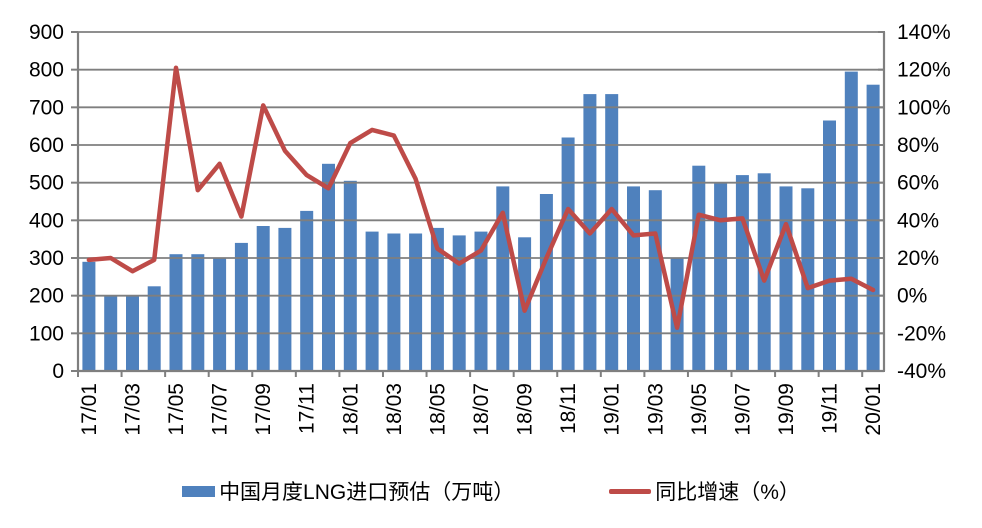 This screenshot has height=528, width=982. Describe the element at coordinates (921, 371) in the screenshot. I see `right-axis-tick-label: -40%` at that location.